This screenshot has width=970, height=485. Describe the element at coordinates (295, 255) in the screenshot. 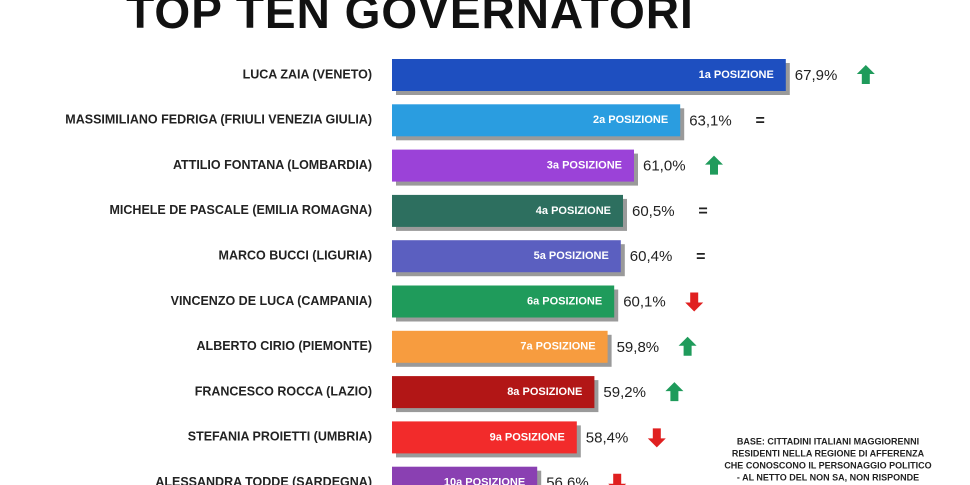

I see `category-label: MARCO BUCCI (LIGURIA)` at that location.